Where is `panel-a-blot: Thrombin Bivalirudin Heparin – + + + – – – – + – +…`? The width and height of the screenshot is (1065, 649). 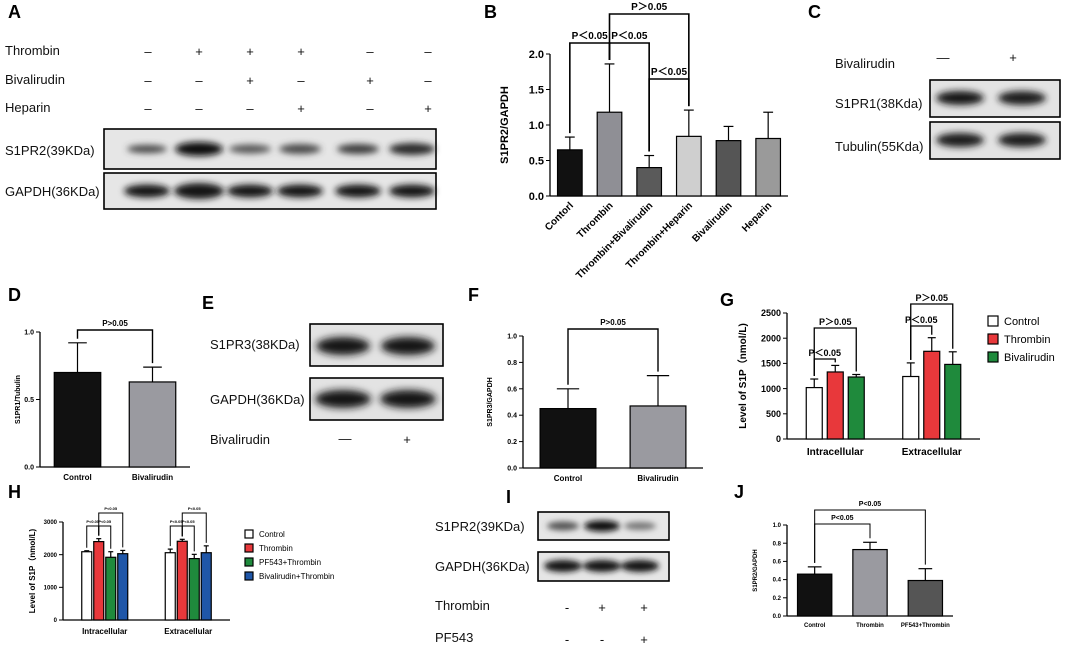 panel-a-blot: Thrombin Bivalirudin Heparin – + + + – – – – + – +… is located at coordinates (221, 126).